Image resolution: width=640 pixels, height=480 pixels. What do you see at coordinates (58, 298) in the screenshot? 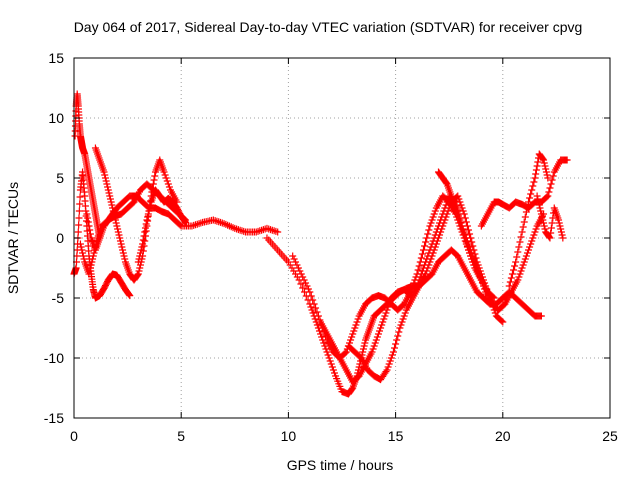
I see `y-tick-label: -5` at bounding box center [58, 298].